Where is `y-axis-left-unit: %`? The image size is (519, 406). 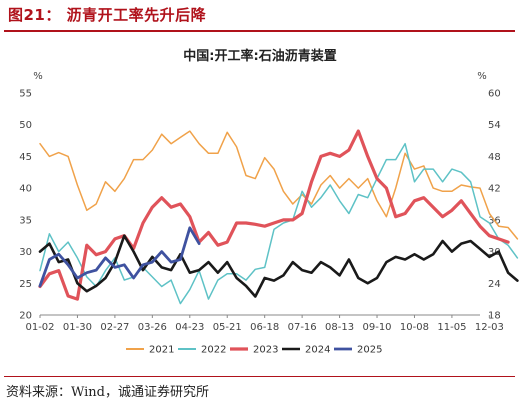 y-axis-left-unit: % is located at coordinates (38, 76).